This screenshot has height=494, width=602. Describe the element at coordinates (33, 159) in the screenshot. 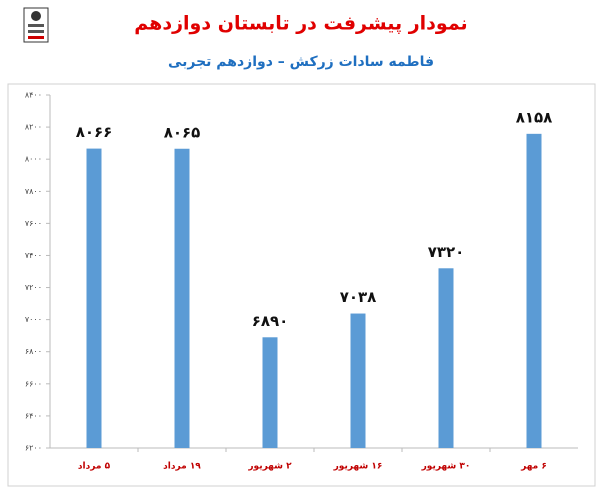

I see `y-tick-label: ۸۰۰۰` at that location.